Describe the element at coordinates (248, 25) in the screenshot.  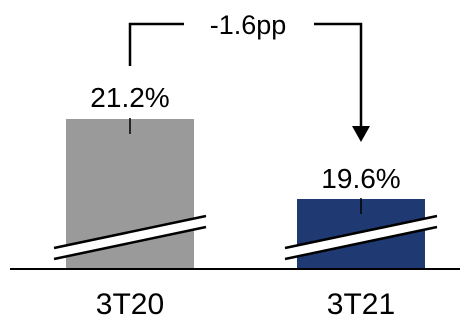
I see `delta-label: -1.6pp` at that location.